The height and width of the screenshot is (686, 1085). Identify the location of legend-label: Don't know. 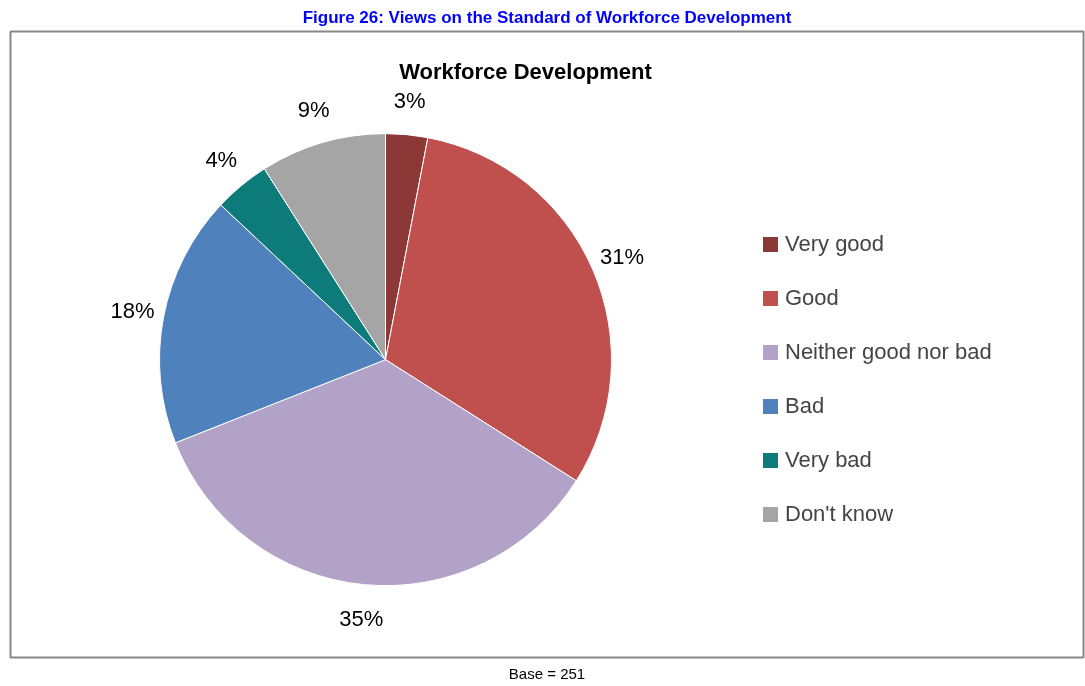
(839, 514).